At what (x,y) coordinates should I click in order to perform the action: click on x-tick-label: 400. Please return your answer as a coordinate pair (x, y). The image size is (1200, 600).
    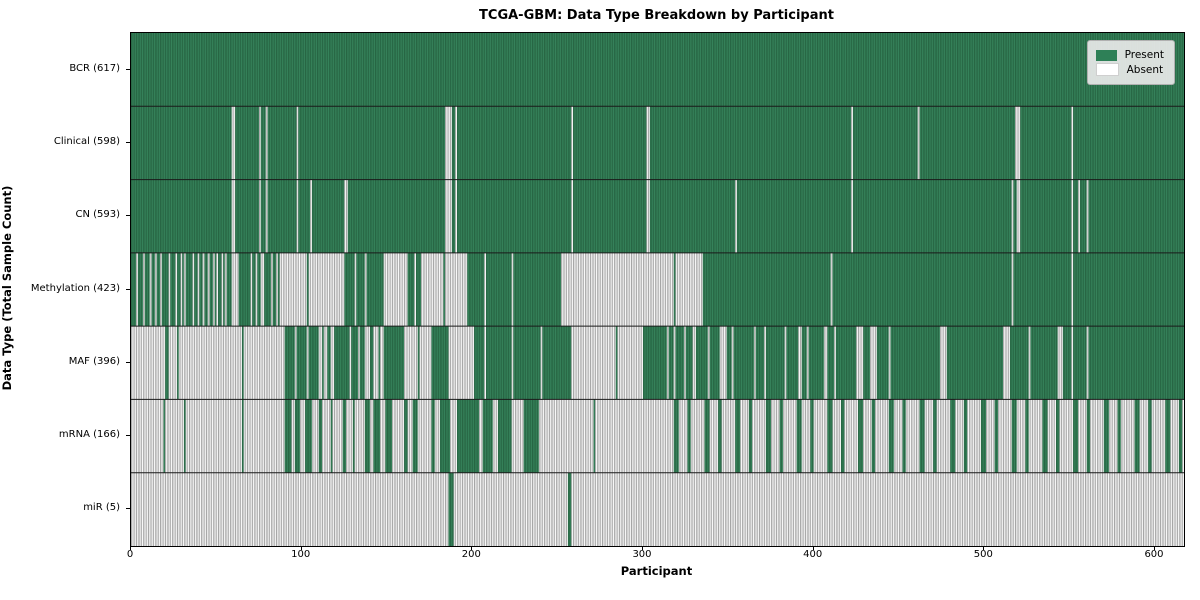
    Looking at the image, I should click on (813, 554).